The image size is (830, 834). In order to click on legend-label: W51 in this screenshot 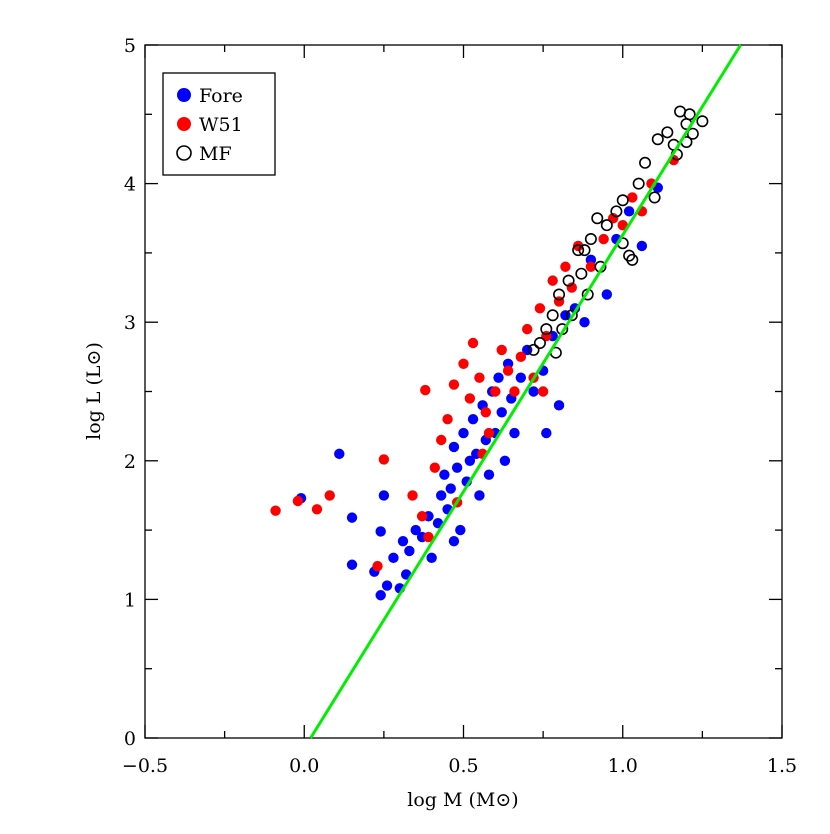, I will do `click(221, 125)`.